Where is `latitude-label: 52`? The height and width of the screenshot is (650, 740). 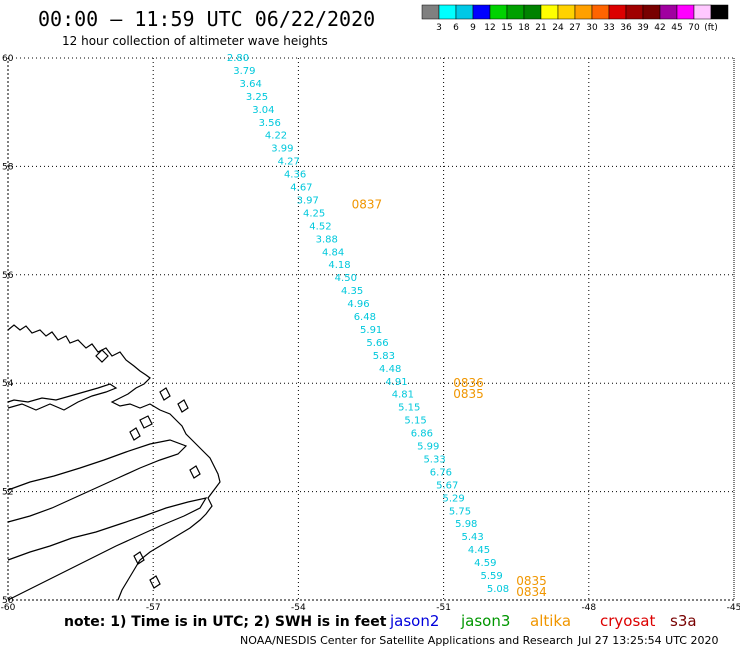
latitude-label: 52 is located at coordinates (7, 493).